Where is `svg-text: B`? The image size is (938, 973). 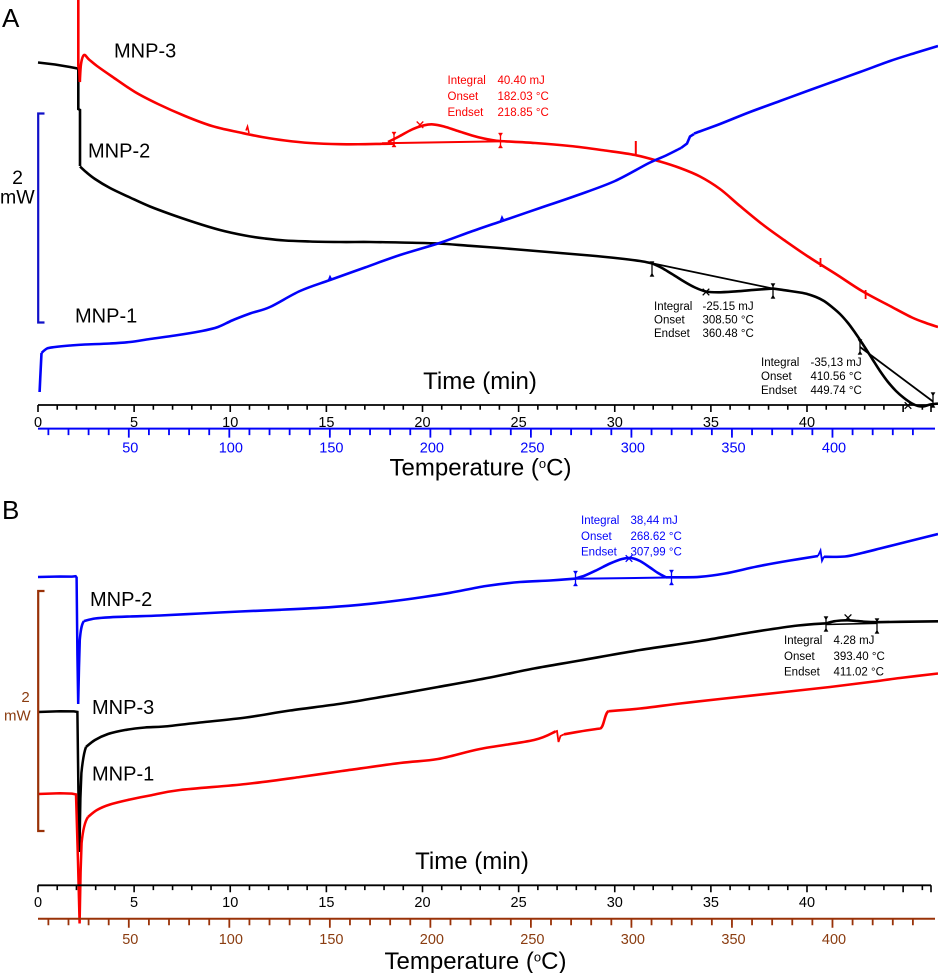 svg-text: B is located at coordinates (10, 510).